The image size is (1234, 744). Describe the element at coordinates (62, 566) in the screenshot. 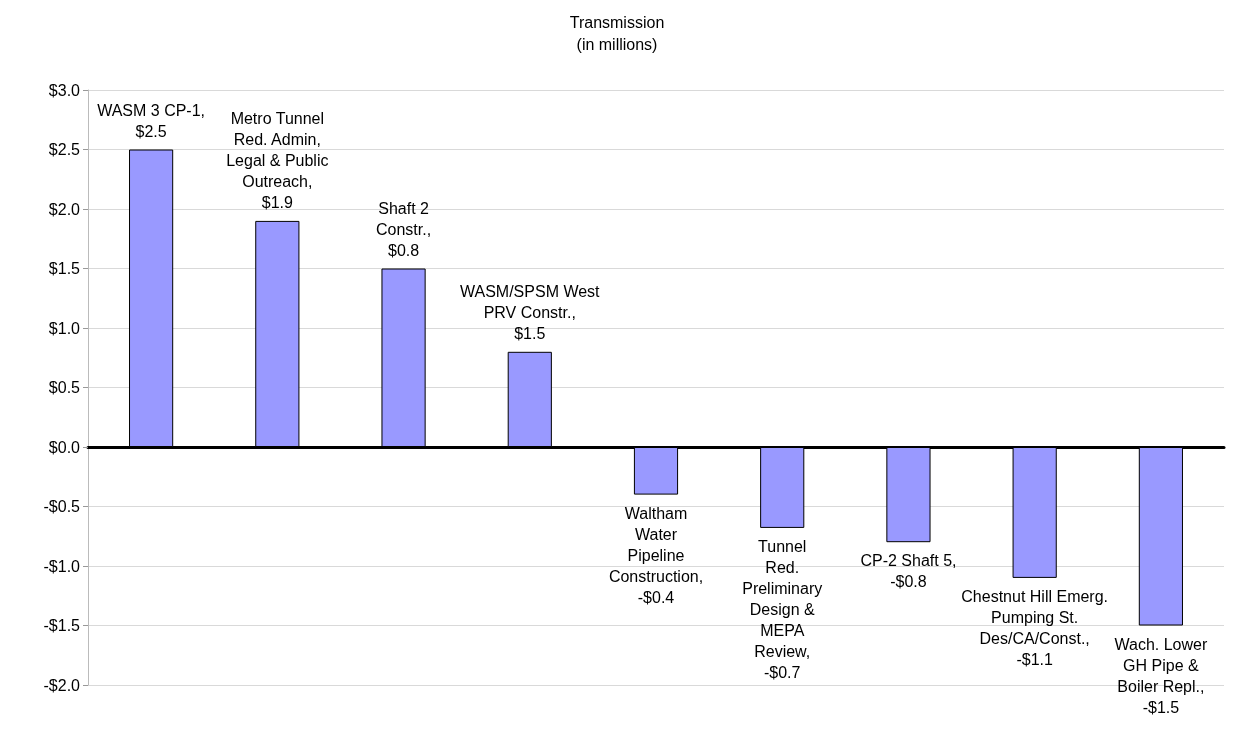

I see `y-tick-label: -$1.0` at that location.